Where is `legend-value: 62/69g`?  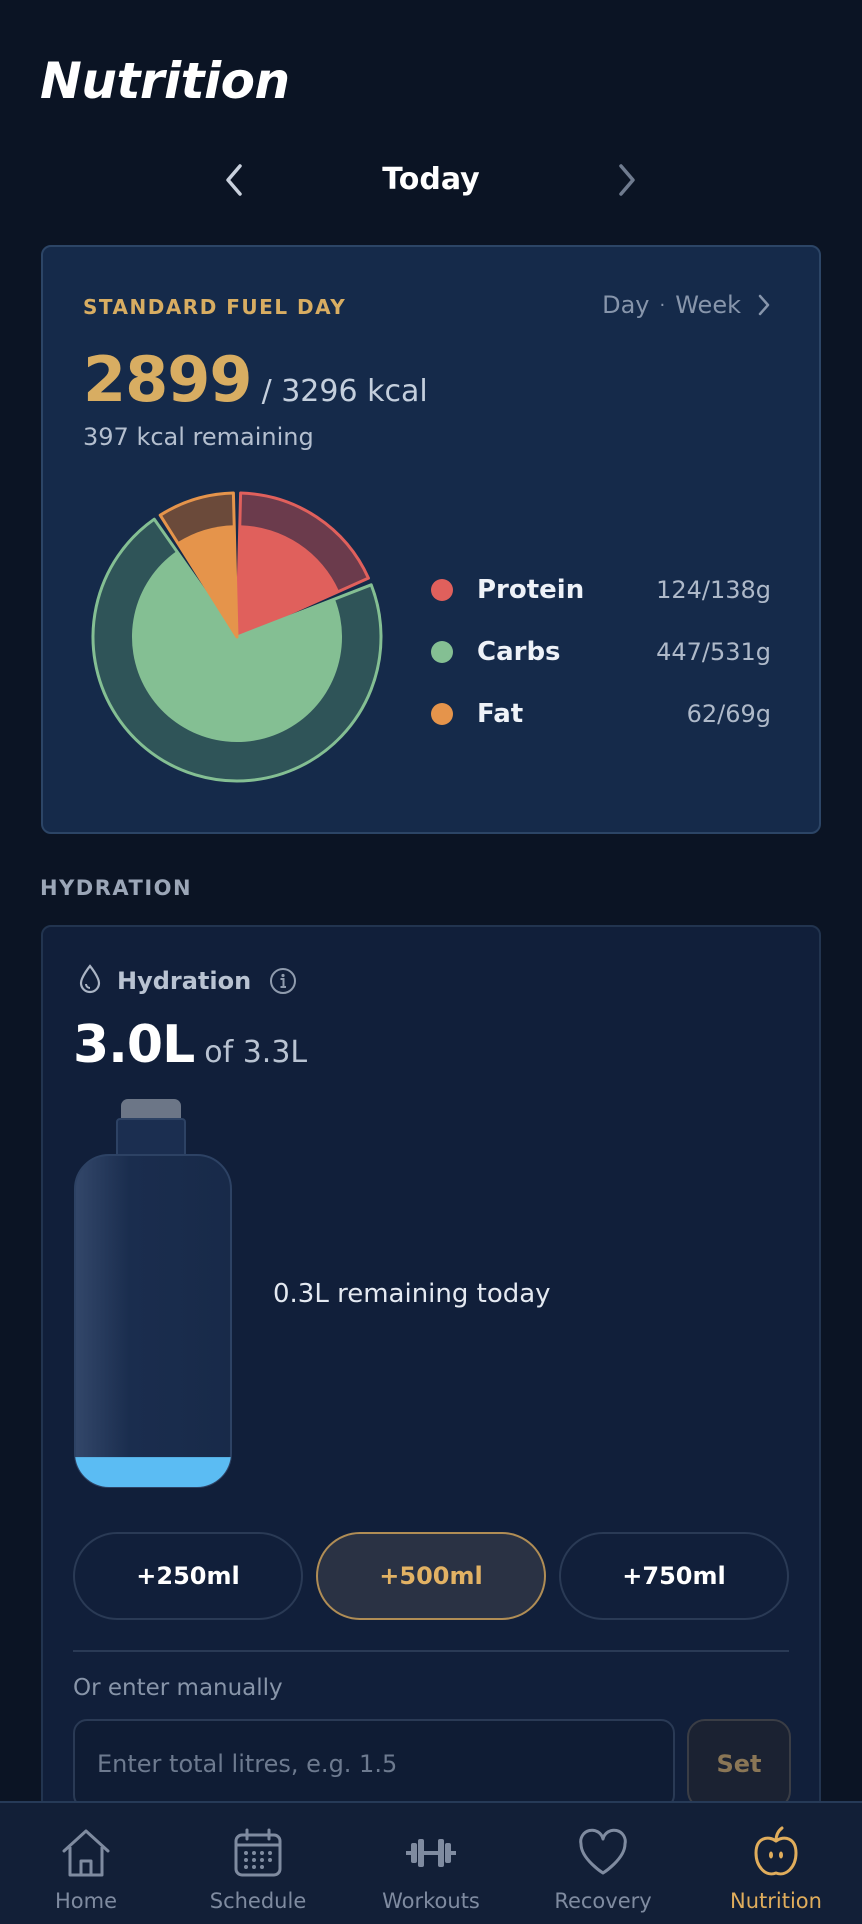
legend-value: 62/69g is located at coordinates (728, 714).